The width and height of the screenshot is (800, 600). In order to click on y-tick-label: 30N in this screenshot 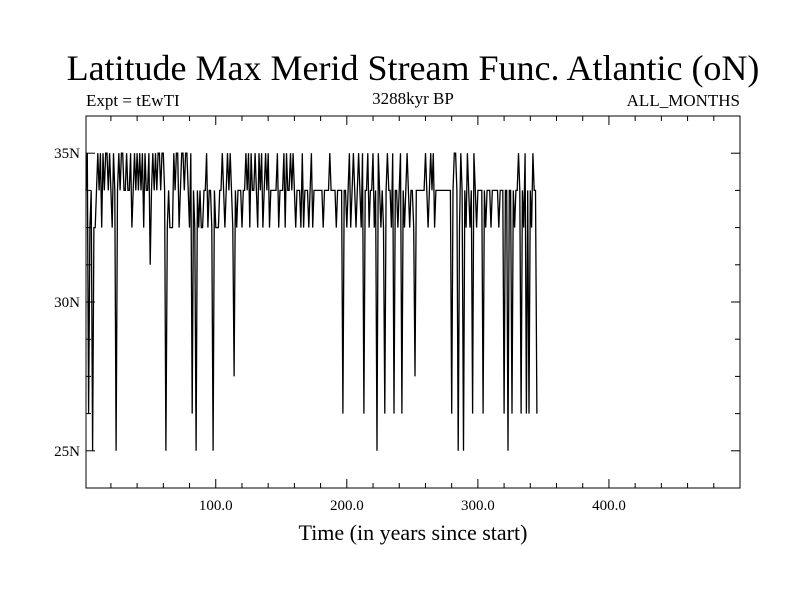, I will do `click(67, 303)`.